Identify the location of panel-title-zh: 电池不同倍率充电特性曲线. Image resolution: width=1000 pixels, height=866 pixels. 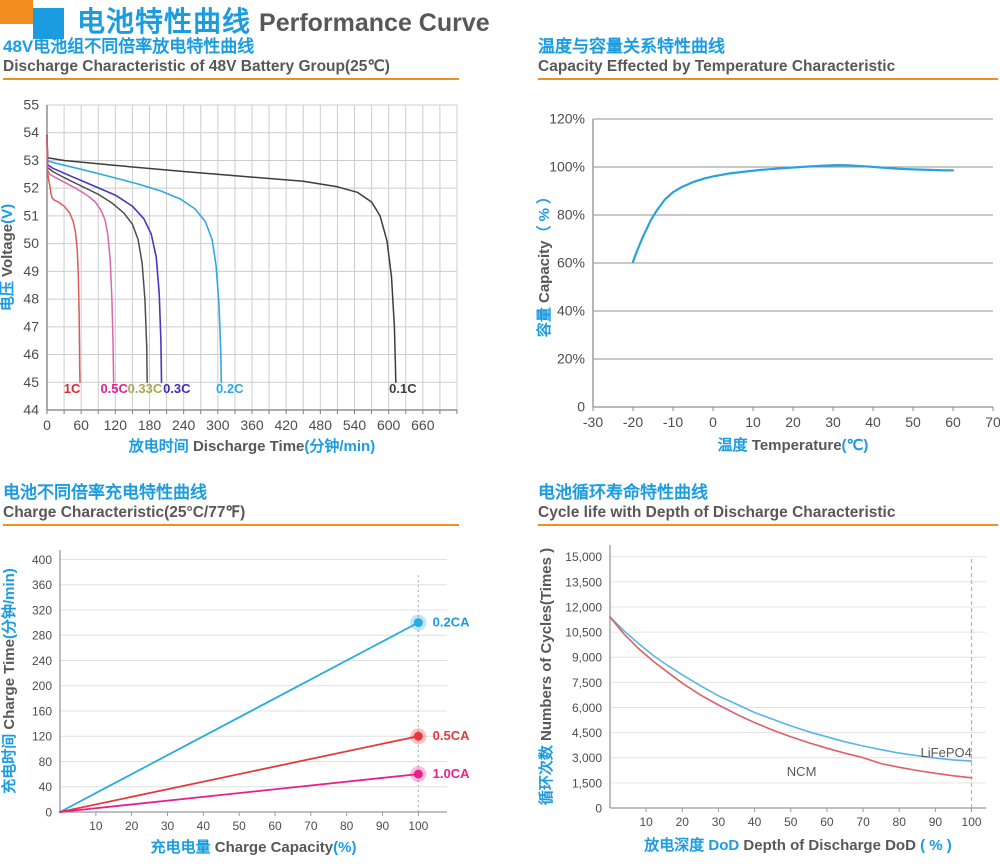
(105, 492).